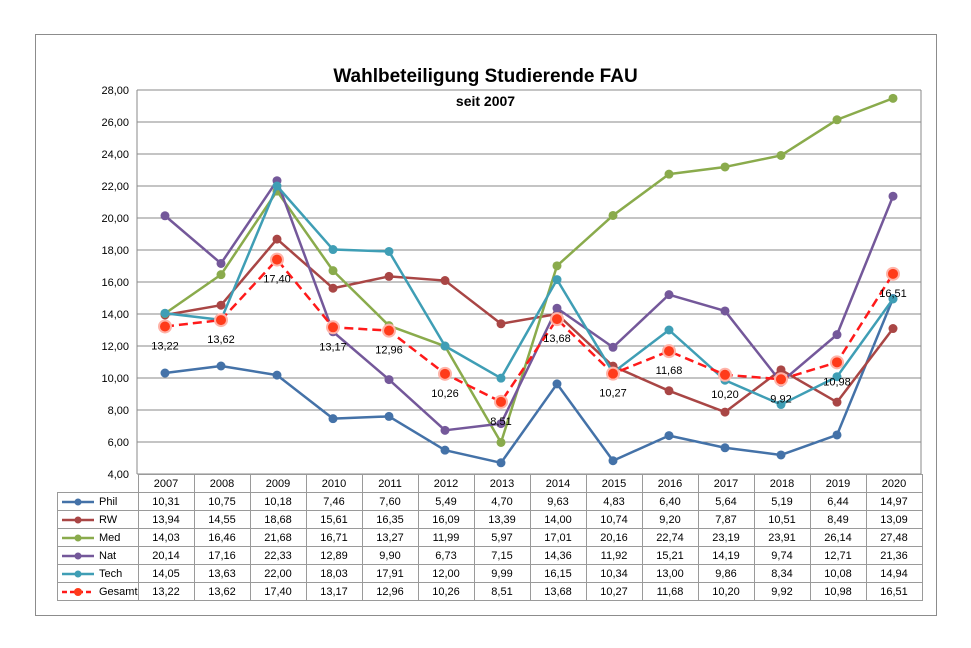  Describe the element at coordinates (108, 555) in the screenshot. I see `legend-label-nat: Nat` at that location.